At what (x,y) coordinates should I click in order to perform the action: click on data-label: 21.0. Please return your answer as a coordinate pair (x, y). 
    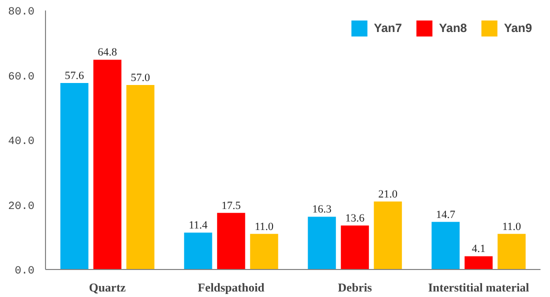
    Looking at the image, I should click on (388, 194).